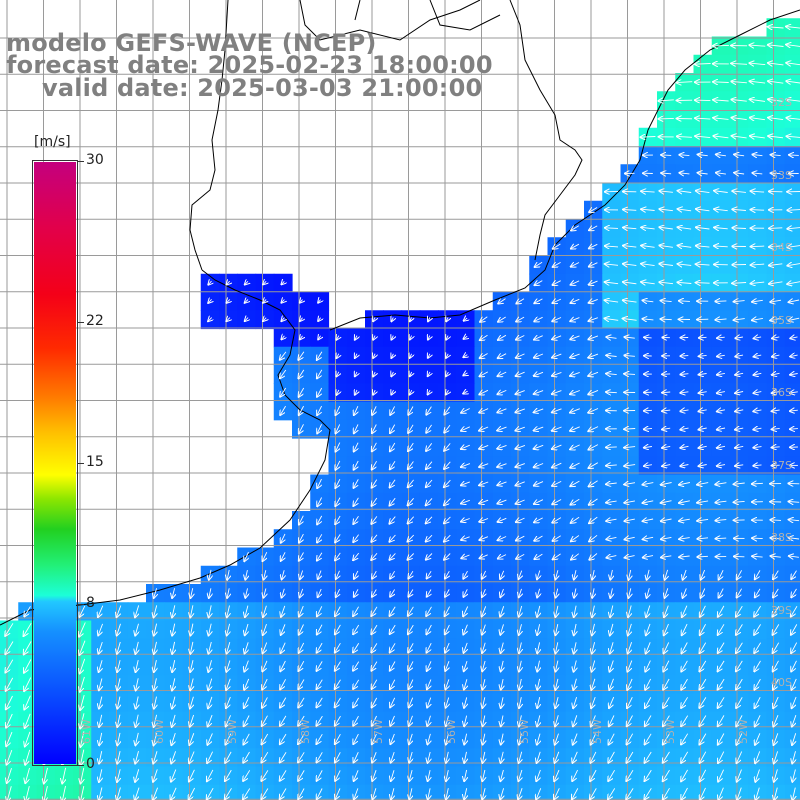 This screenshot has width=800, height=800. What do you see at coordinates (95, 160) in the screenshot?
I see `colorbar-tick-label: 30` at bounding box center [95, 160].